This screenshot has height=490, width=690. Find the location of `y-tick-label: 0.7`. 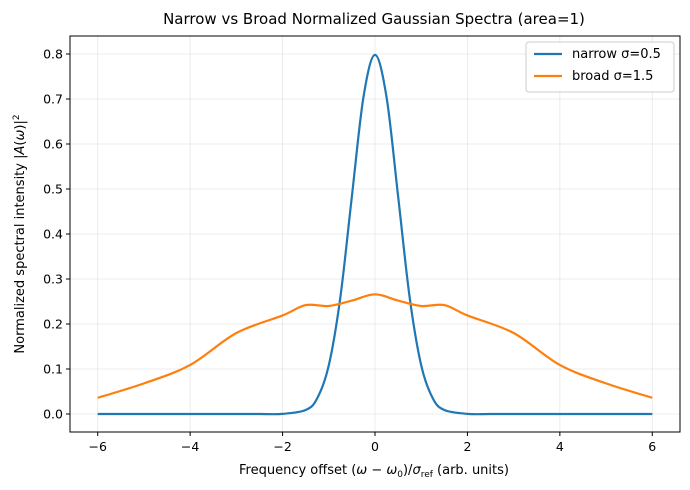

y-tick-label: 0.7 is located at coordinates (53, 99).